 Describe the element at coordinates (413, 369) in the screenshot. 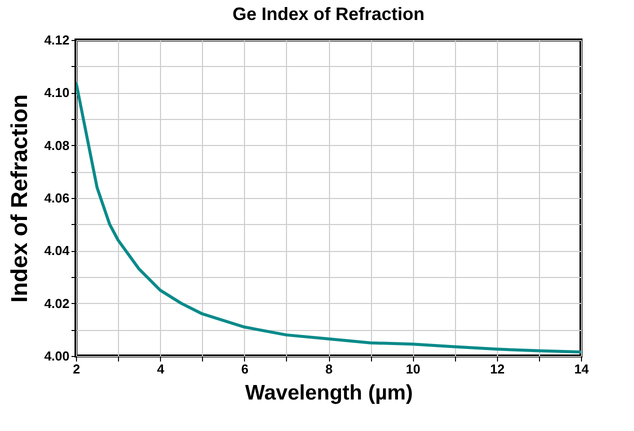

I see `x-tick-label: 10` at that location.